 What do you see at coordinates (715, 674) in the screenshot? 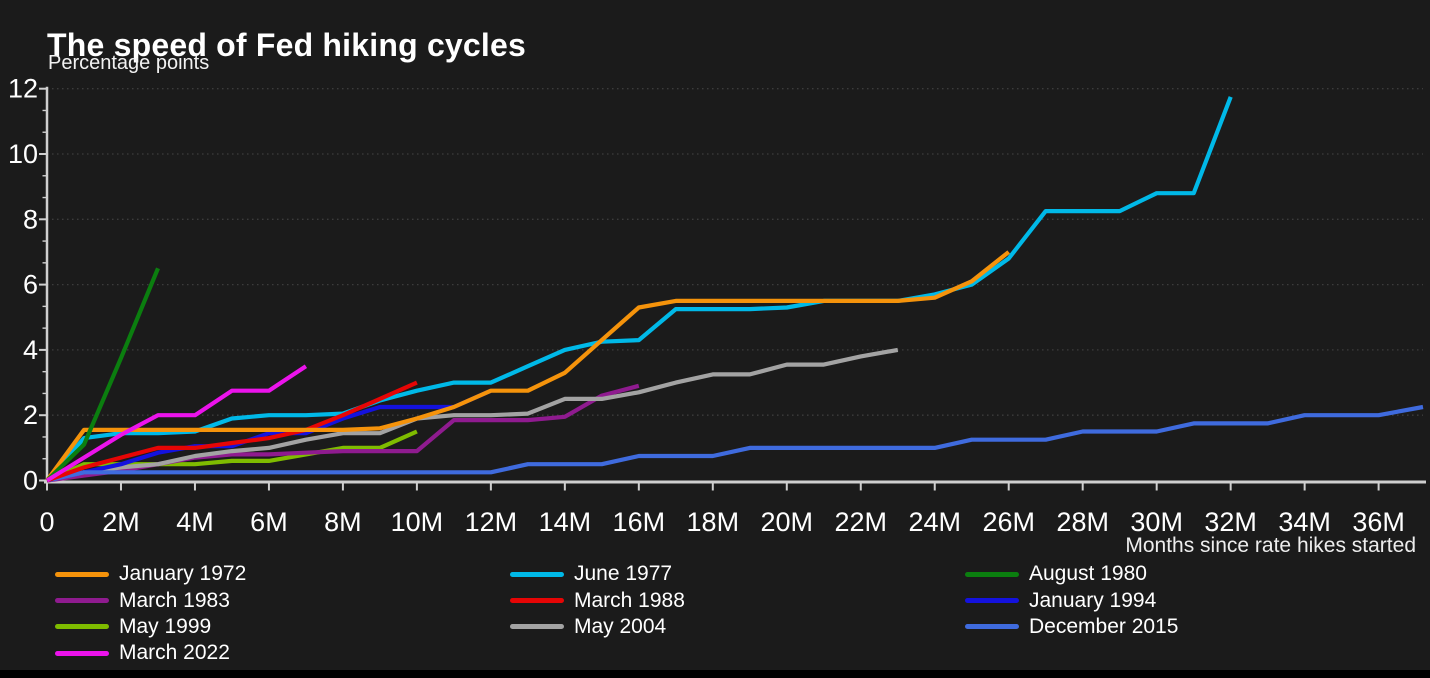
I see `bottom-bar` at bounding box center [715, 674].